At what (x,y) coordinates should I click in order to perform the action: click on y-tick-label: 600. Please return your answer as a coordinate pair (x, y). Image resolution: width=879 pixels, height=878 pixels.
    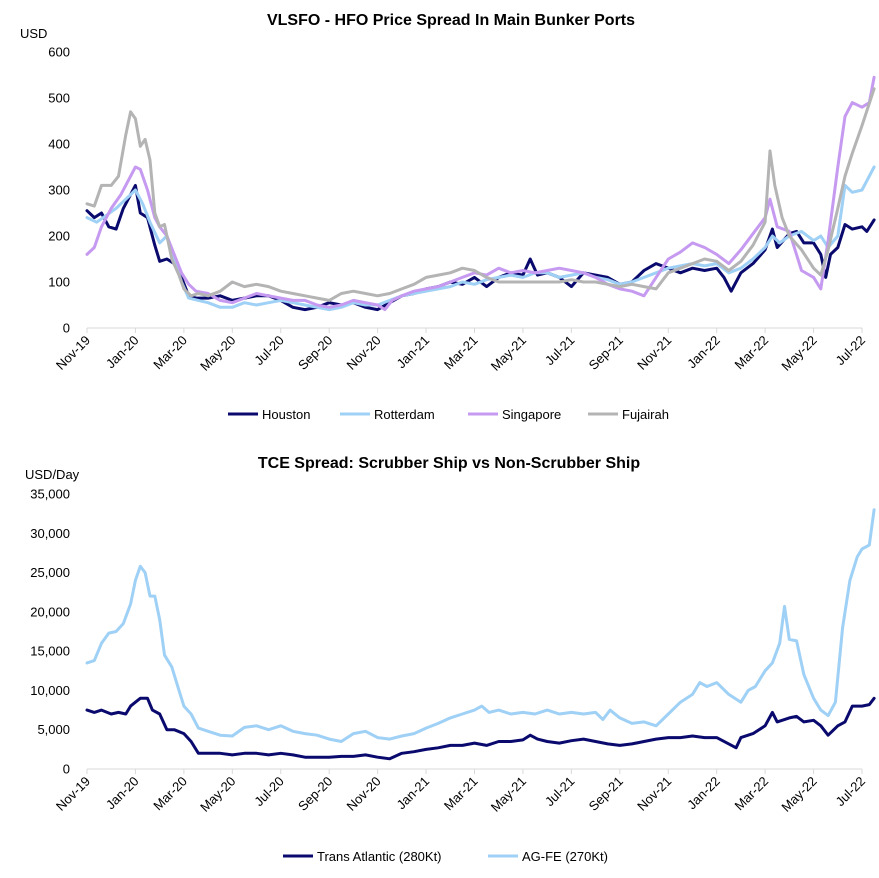
    Looking at the image, I should click on (59, 52).